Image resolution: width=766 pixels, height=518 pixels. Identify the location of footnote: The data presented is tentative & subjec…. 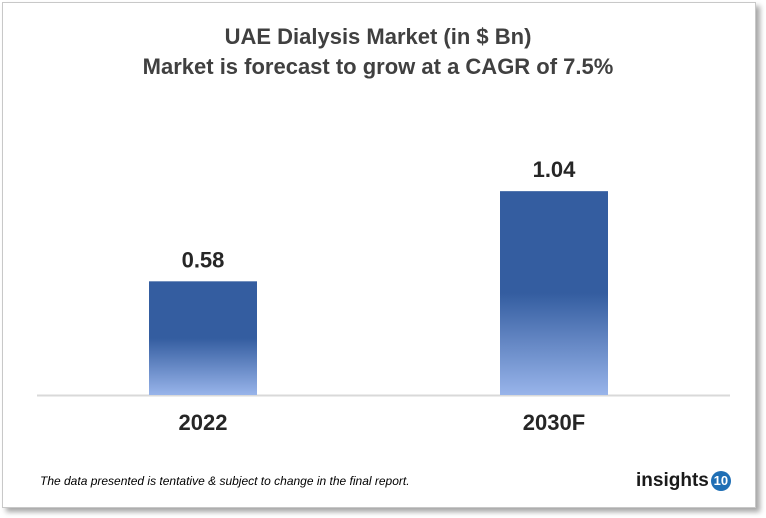
(225, 481).